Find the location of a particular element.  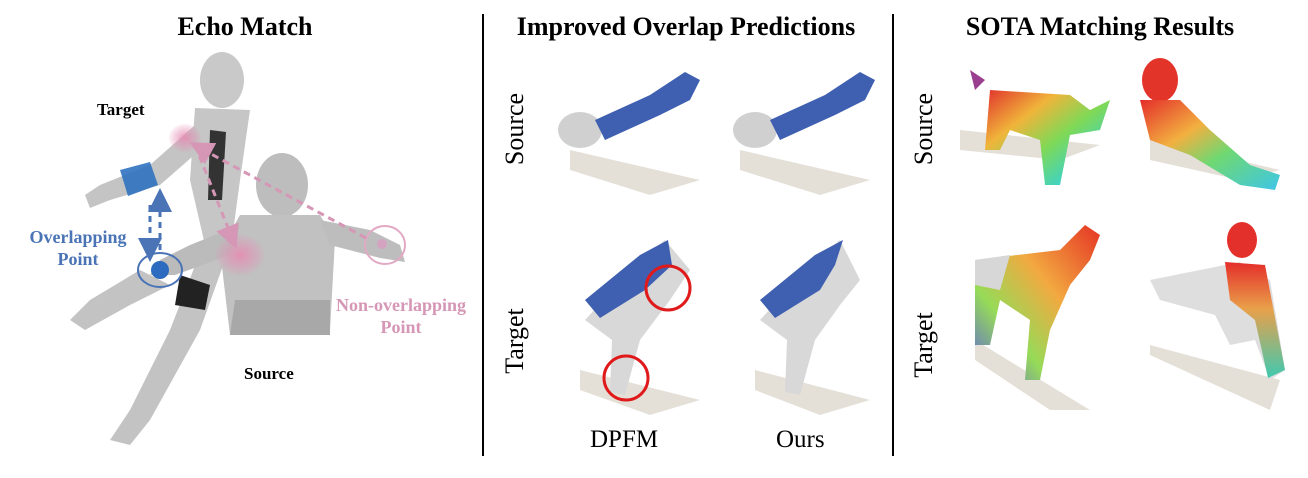

overlapping-point-label: Overlapping Point is located at coordinates (78, 248).